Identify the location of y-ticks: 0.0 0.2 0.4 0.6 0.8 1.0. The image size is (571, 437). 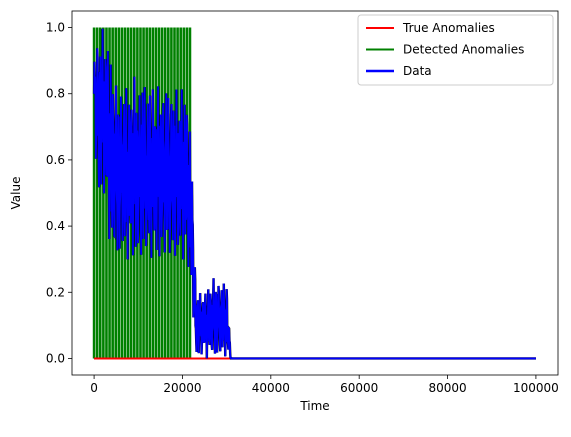
(59, 193).